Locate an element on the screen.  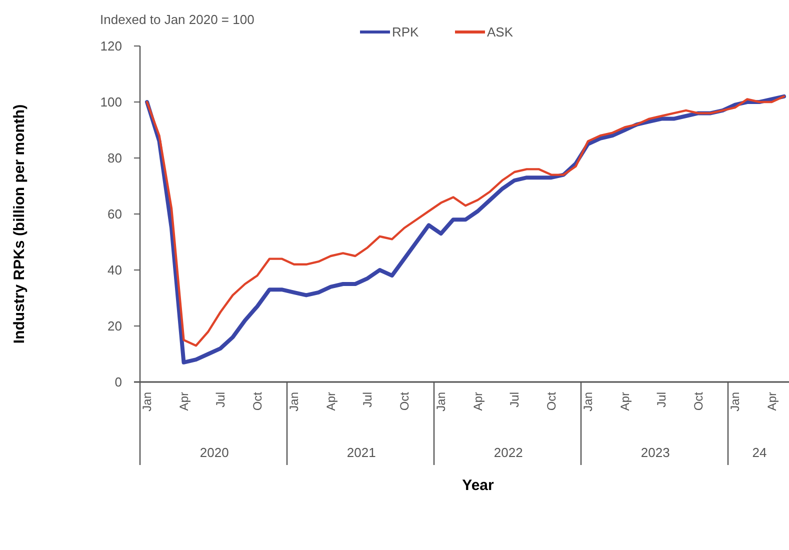
y-tick-label: 20 is located at coordinates (115, 326).